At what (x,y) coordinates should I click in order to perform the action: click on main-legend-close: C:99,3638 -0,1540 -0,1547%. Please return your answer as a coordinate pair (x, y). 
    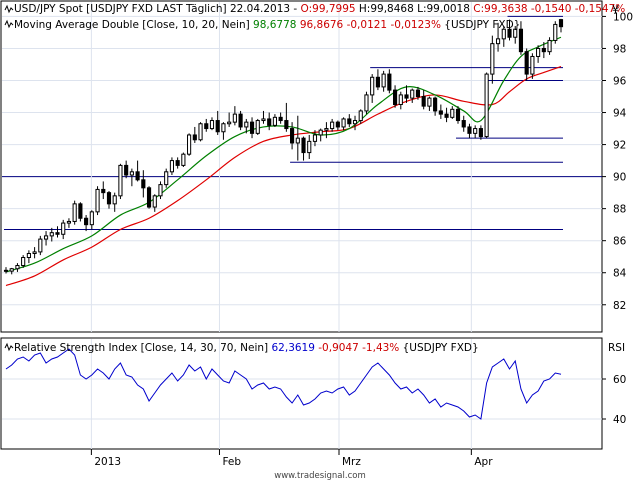
    Looking at the image, I should click on (549, 9).